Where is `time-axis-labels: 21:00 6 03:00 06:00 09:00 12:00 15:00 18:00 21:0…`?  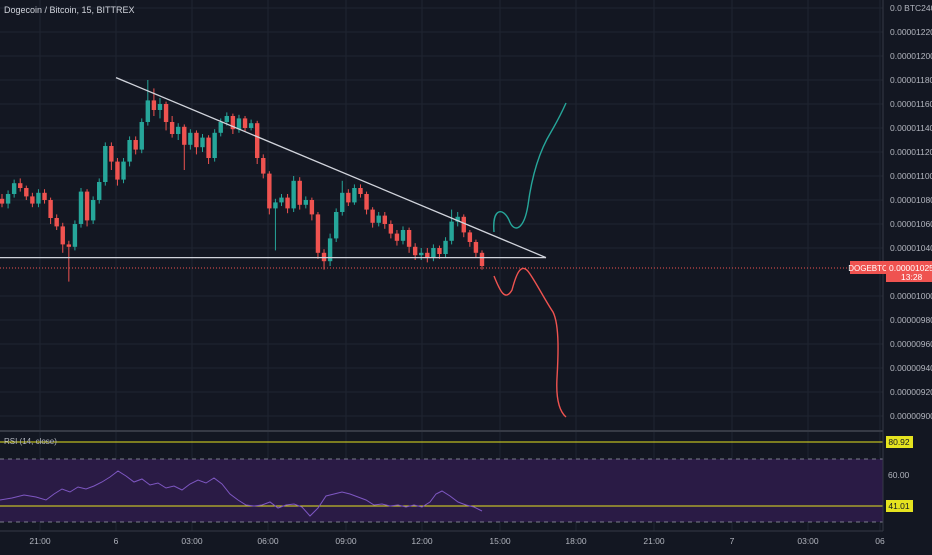
time-axis-labels: 21:00 6 03:00 06:00 09:00 12:00 15:00 18:00 21:0… is located at coordinates (457, 541).